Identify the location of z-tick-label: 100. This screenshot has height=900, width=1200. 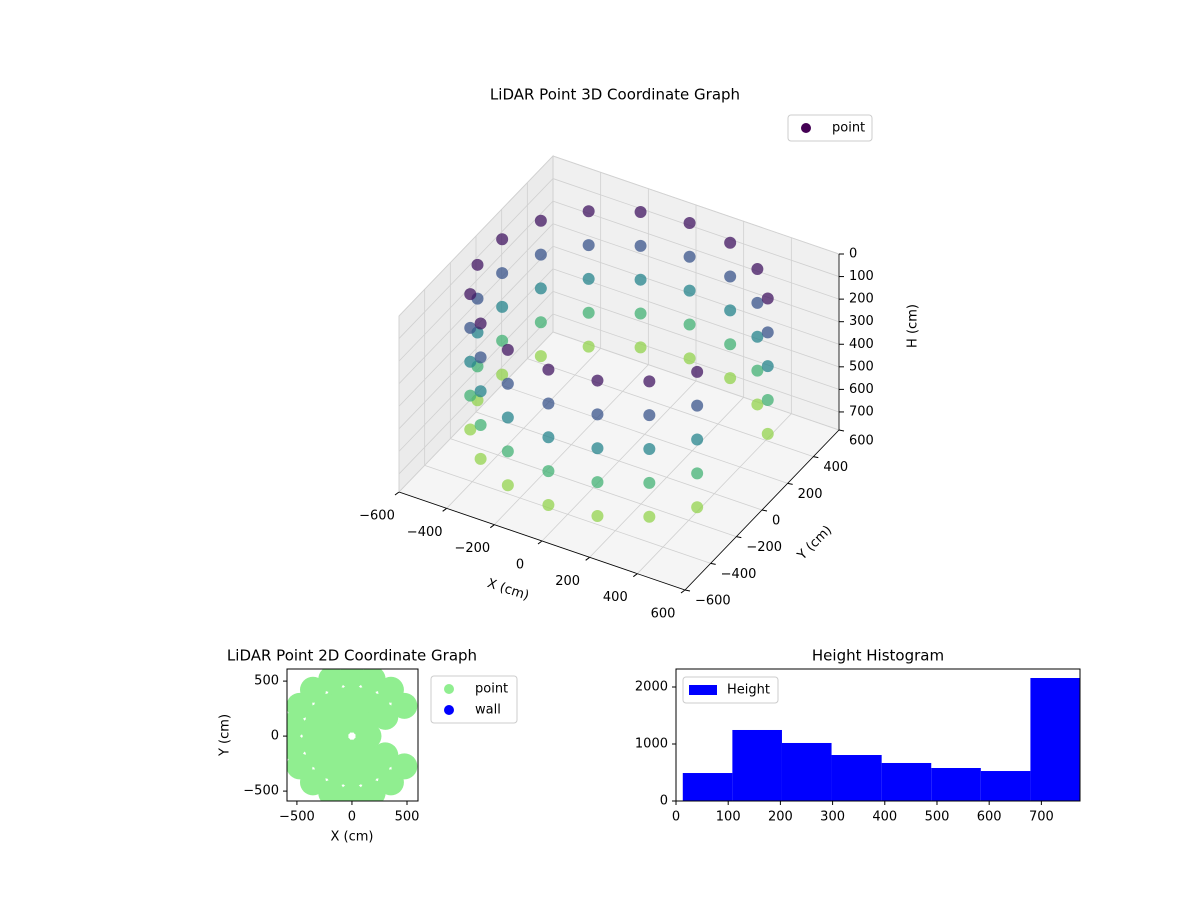
(861, 276).